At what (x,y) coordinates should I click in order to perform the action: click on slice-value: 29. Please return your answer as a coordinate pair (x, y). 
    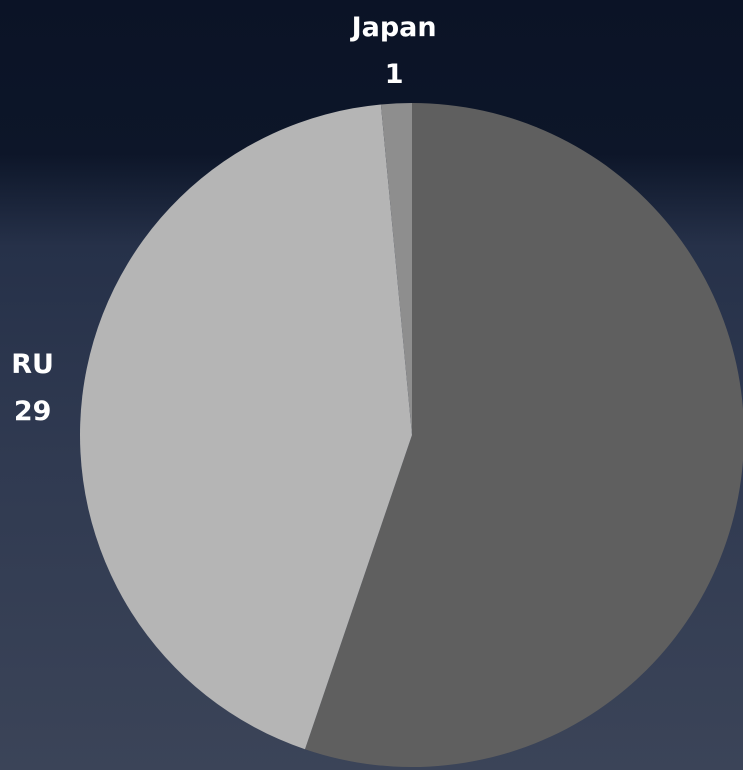
    Looking at the image, I should click on (33, 411).